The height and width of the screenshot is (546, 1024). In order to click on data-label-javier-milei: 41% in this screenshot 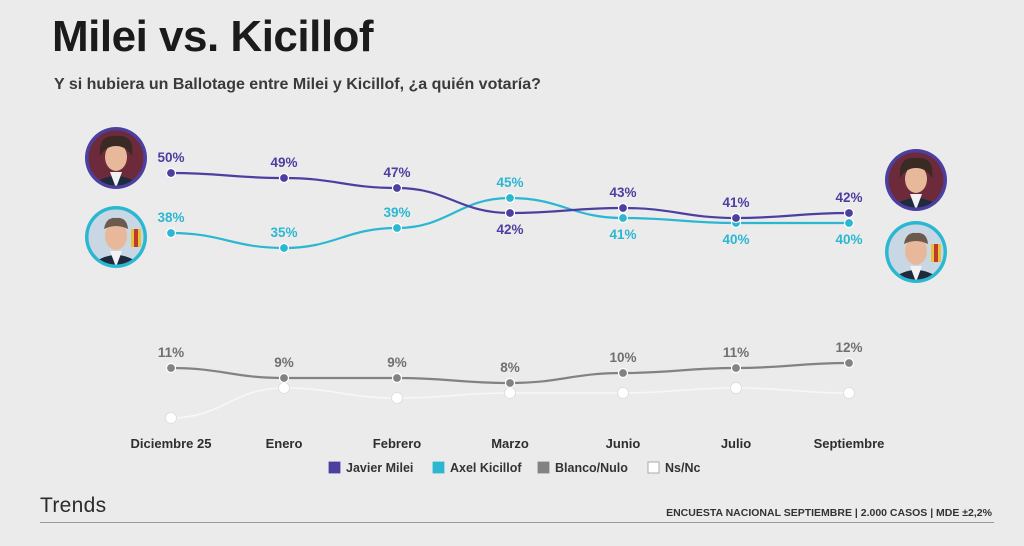, I will do `click(735, 202)`.